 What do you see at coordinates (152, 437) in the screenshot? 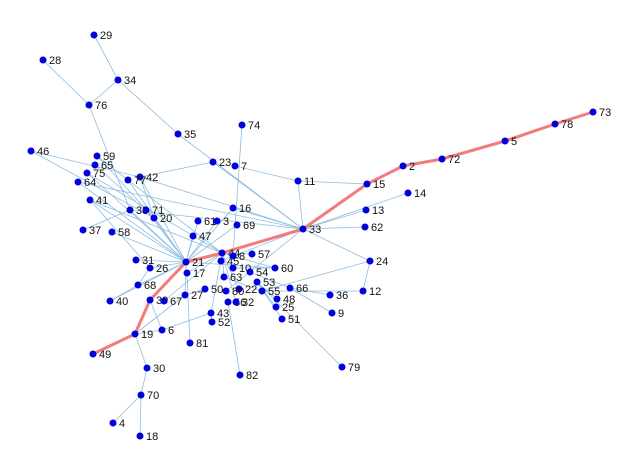
I see `node-label: 18` at bounding box center [152, 437].